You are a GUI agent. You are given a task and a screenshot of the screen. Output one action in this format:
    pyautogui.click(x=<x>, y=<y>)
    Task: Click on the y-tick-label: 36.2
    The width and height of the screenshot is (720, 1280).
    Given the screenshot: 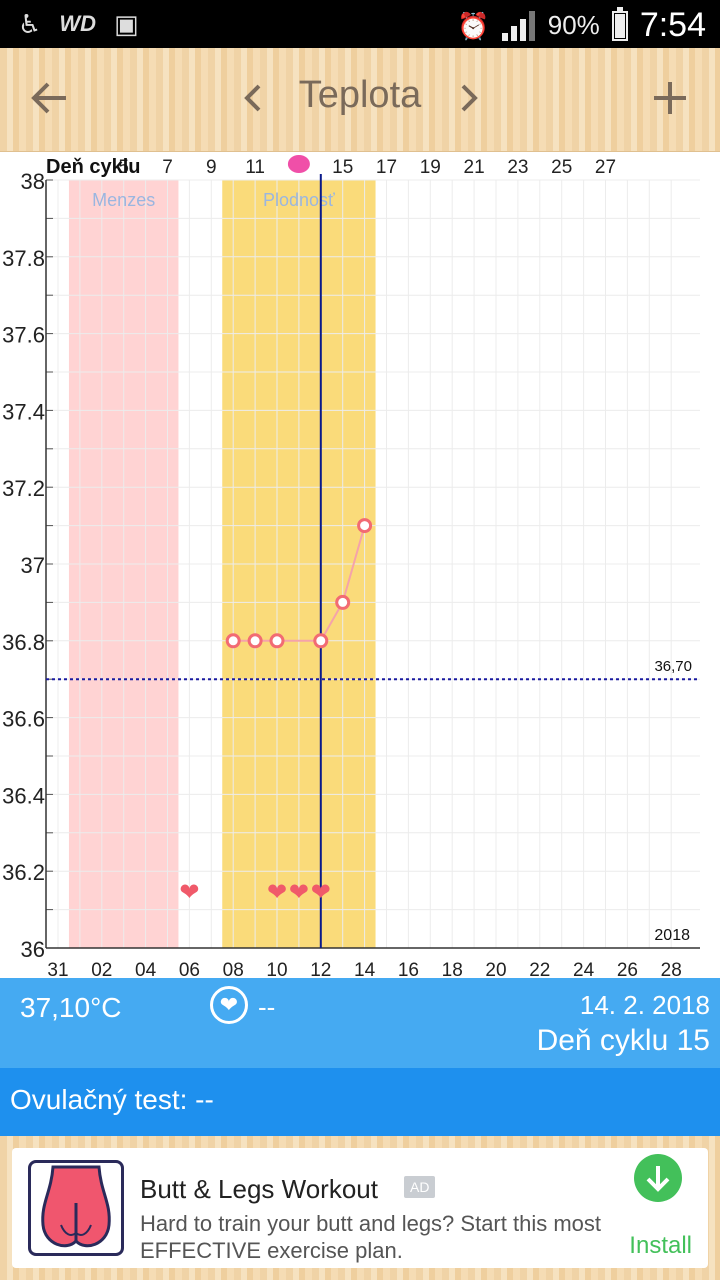 What is the action you would take?
    pyautogui.click(x=23, y=872)
    